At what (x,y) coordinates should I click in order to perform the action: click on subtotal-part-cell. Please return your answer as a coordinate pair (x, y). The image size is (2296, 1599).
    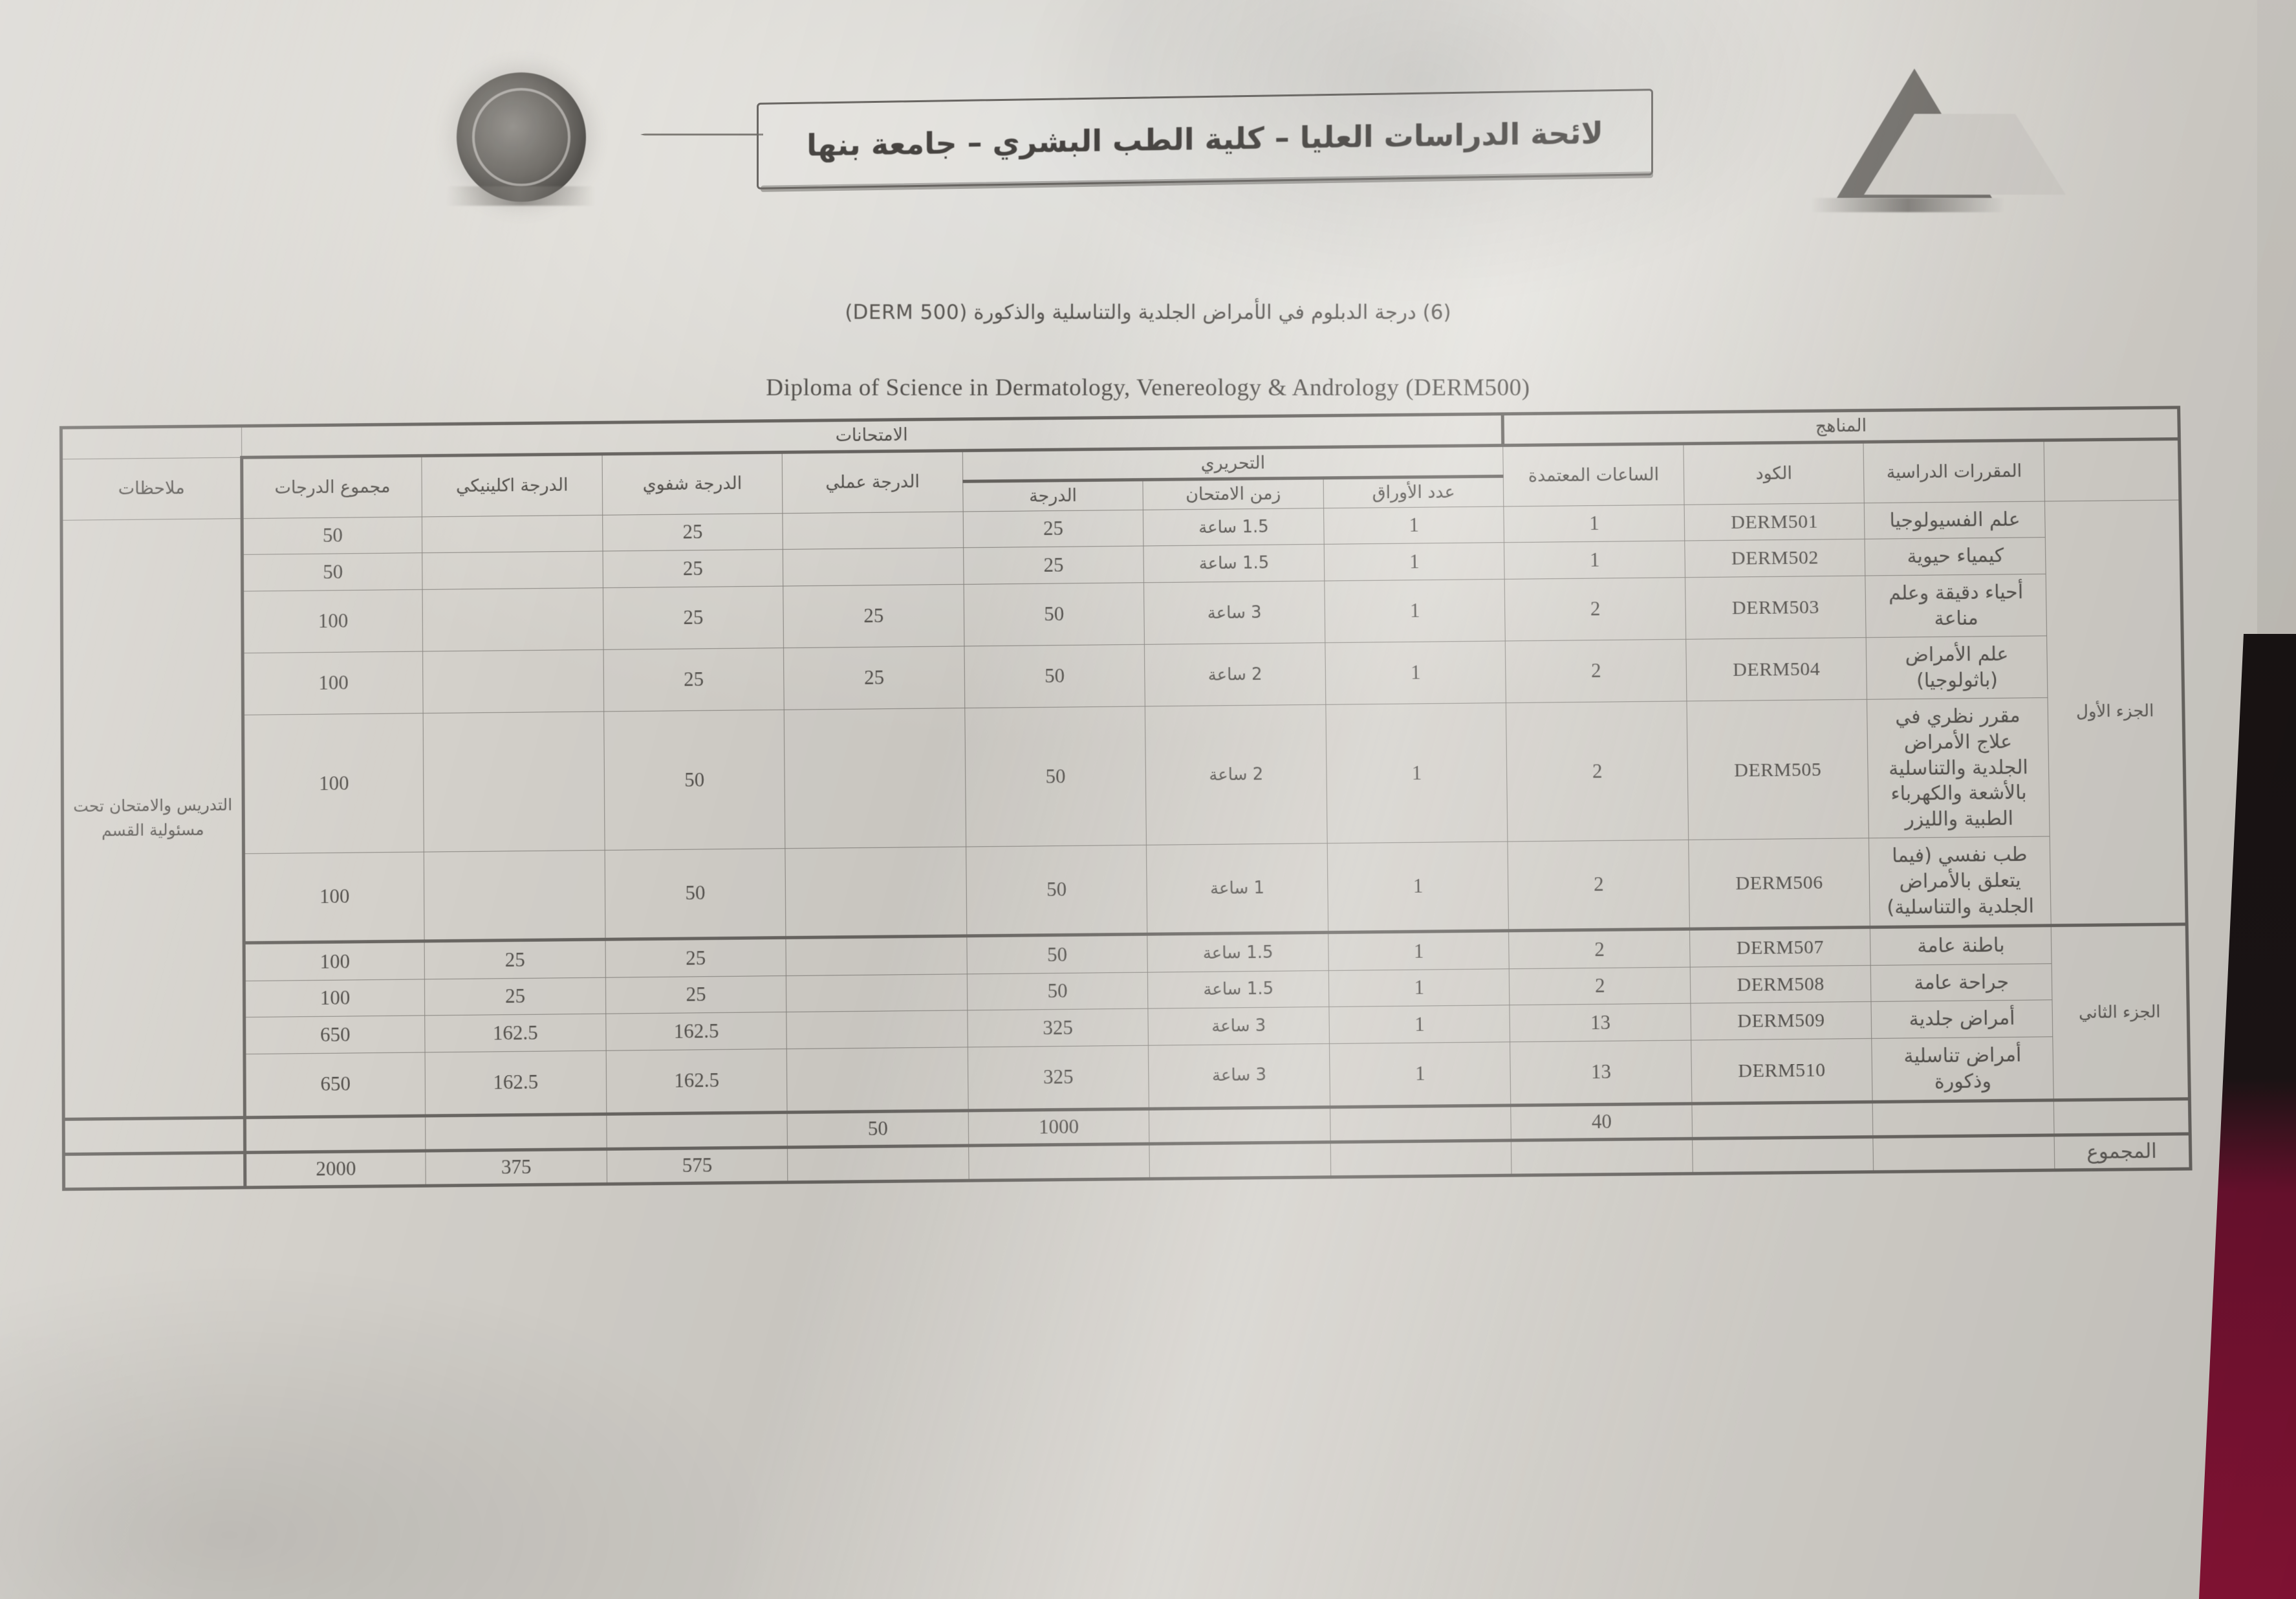
    Looking at the image, I should click on (2122, 1116).